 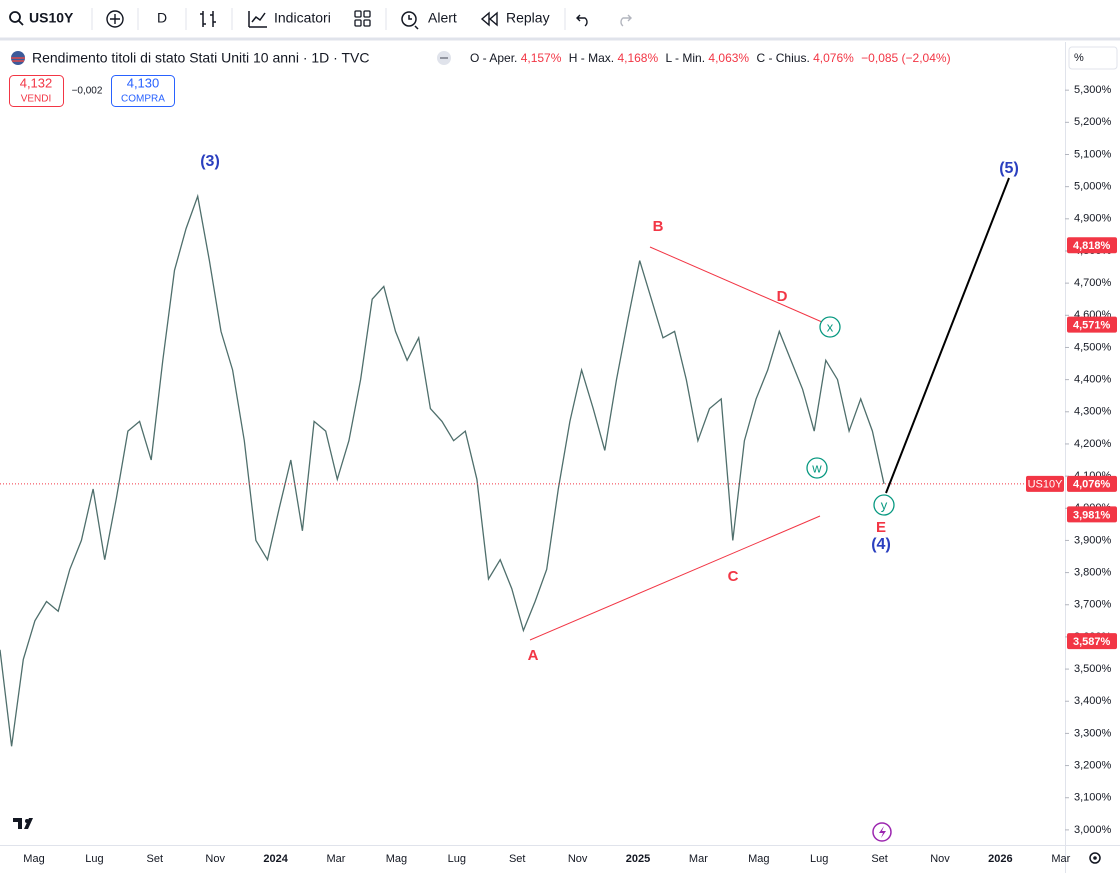 I want to click on close-label: C - Chius., so click(x=782, y=58).